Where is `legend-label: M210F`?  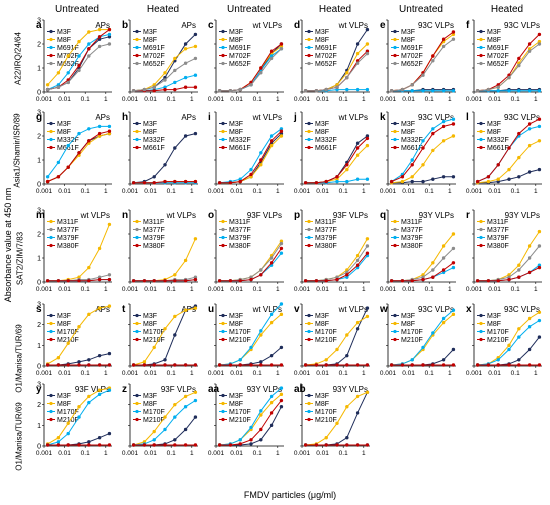
legend-label: M210F is located at coordinates (326, 340).